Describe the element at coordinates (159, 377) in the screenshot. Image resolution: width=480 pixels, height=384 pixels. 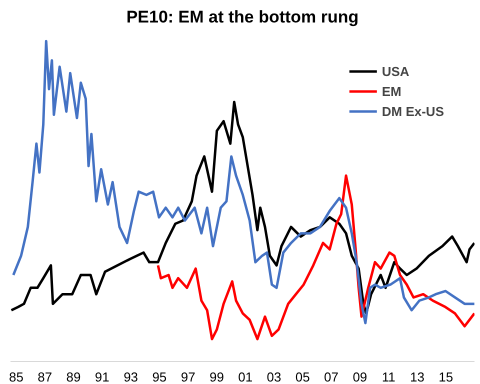
I see `x-tick-label: 95` at that location.